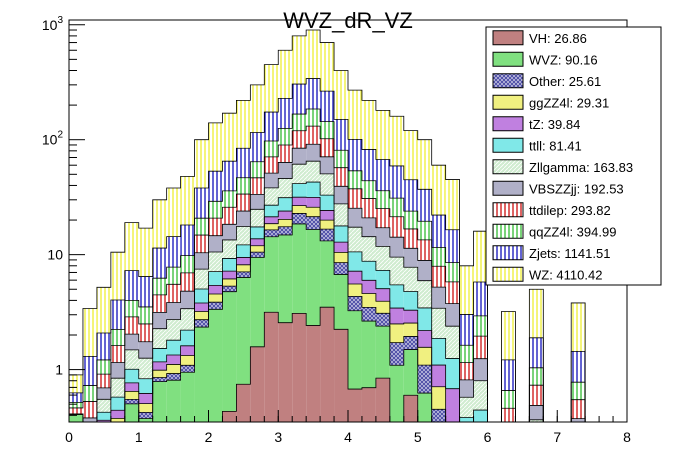 Image resolution: width=696 pixels, height=472 pixels. Describe the element at coordinates (59, 370) in the screenshot. I see `y-tick-label: 1` at that location.